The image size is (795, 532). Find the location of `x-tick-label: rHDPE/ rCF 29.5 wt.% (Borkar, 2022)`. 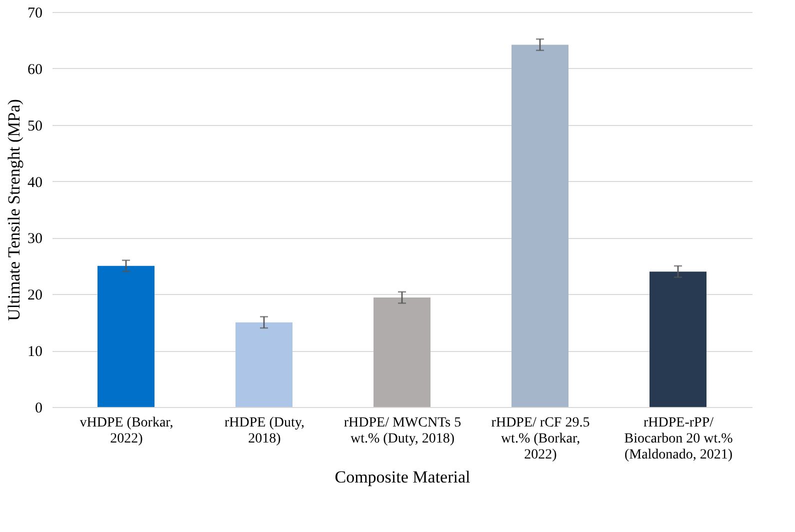

x-tick-label: rHDPE/ rCF 29.5 wt.% (Borkar, 2022) is located at coordinates (540, 439).